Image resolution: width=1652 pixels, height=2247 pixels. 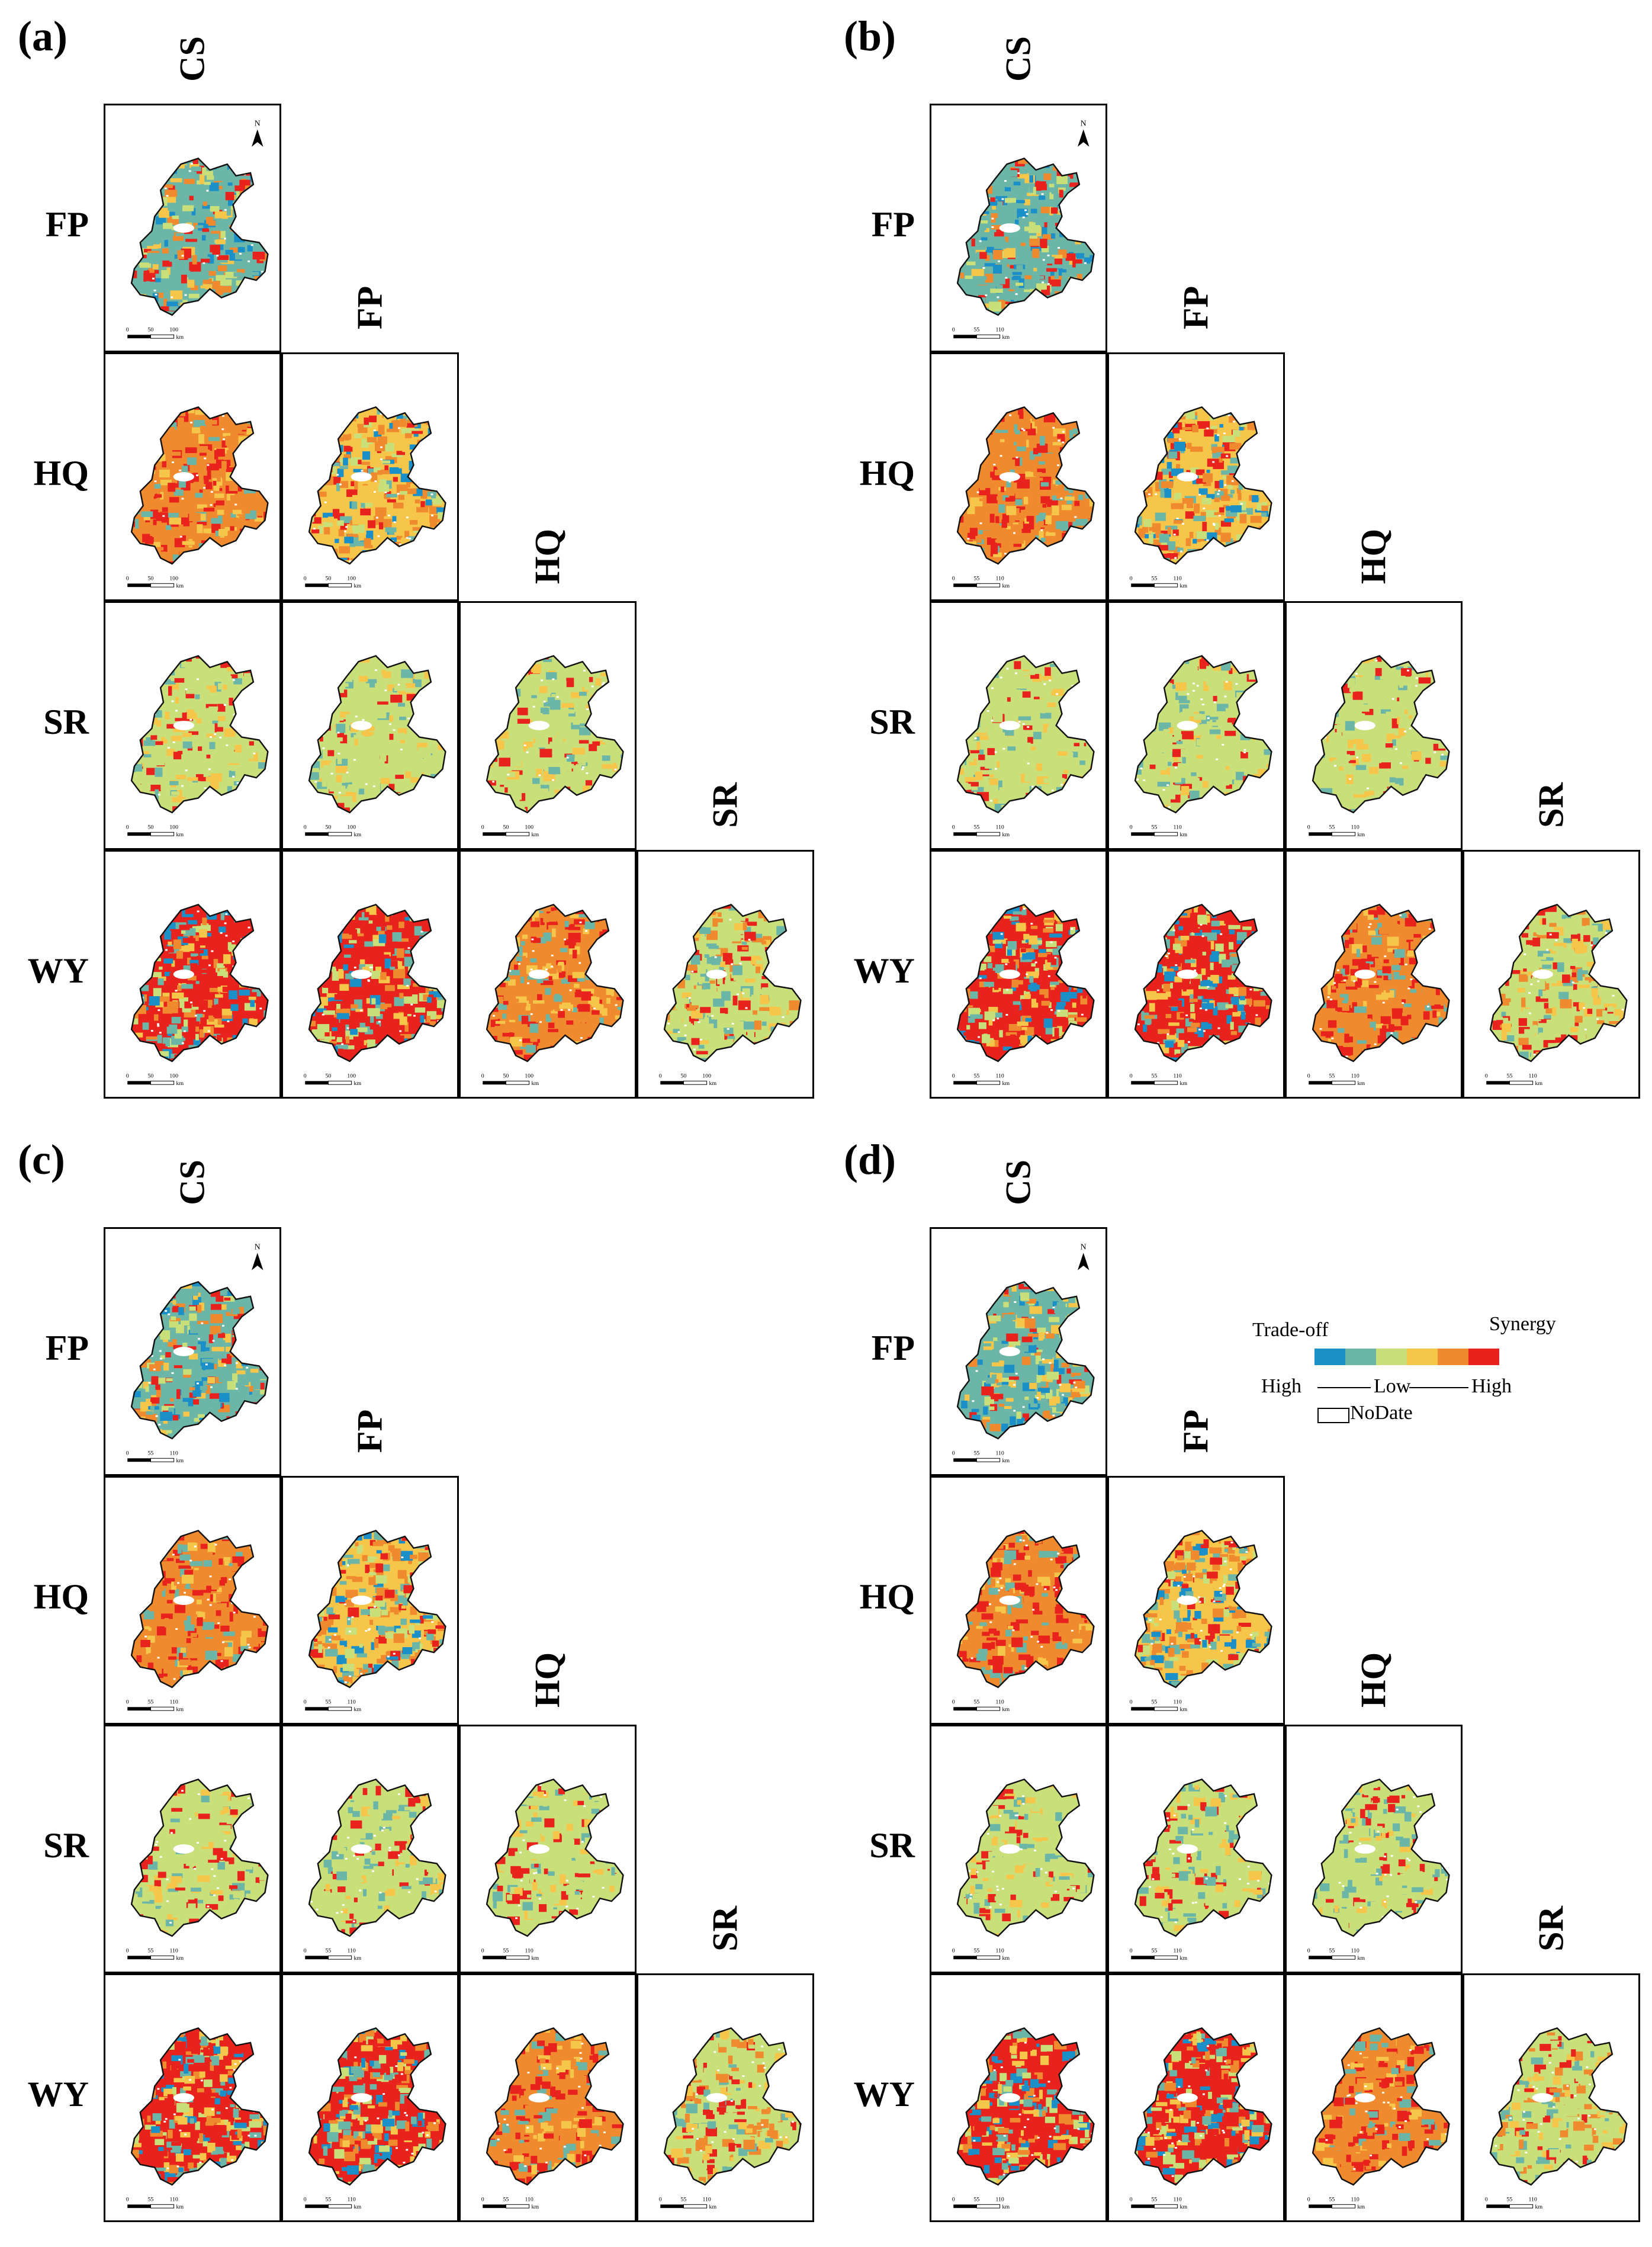 What do you see at coordinates (1083, 133) in the screenshot?
I see `north-arrow-icon: N` at bounding box center [1083, 133].